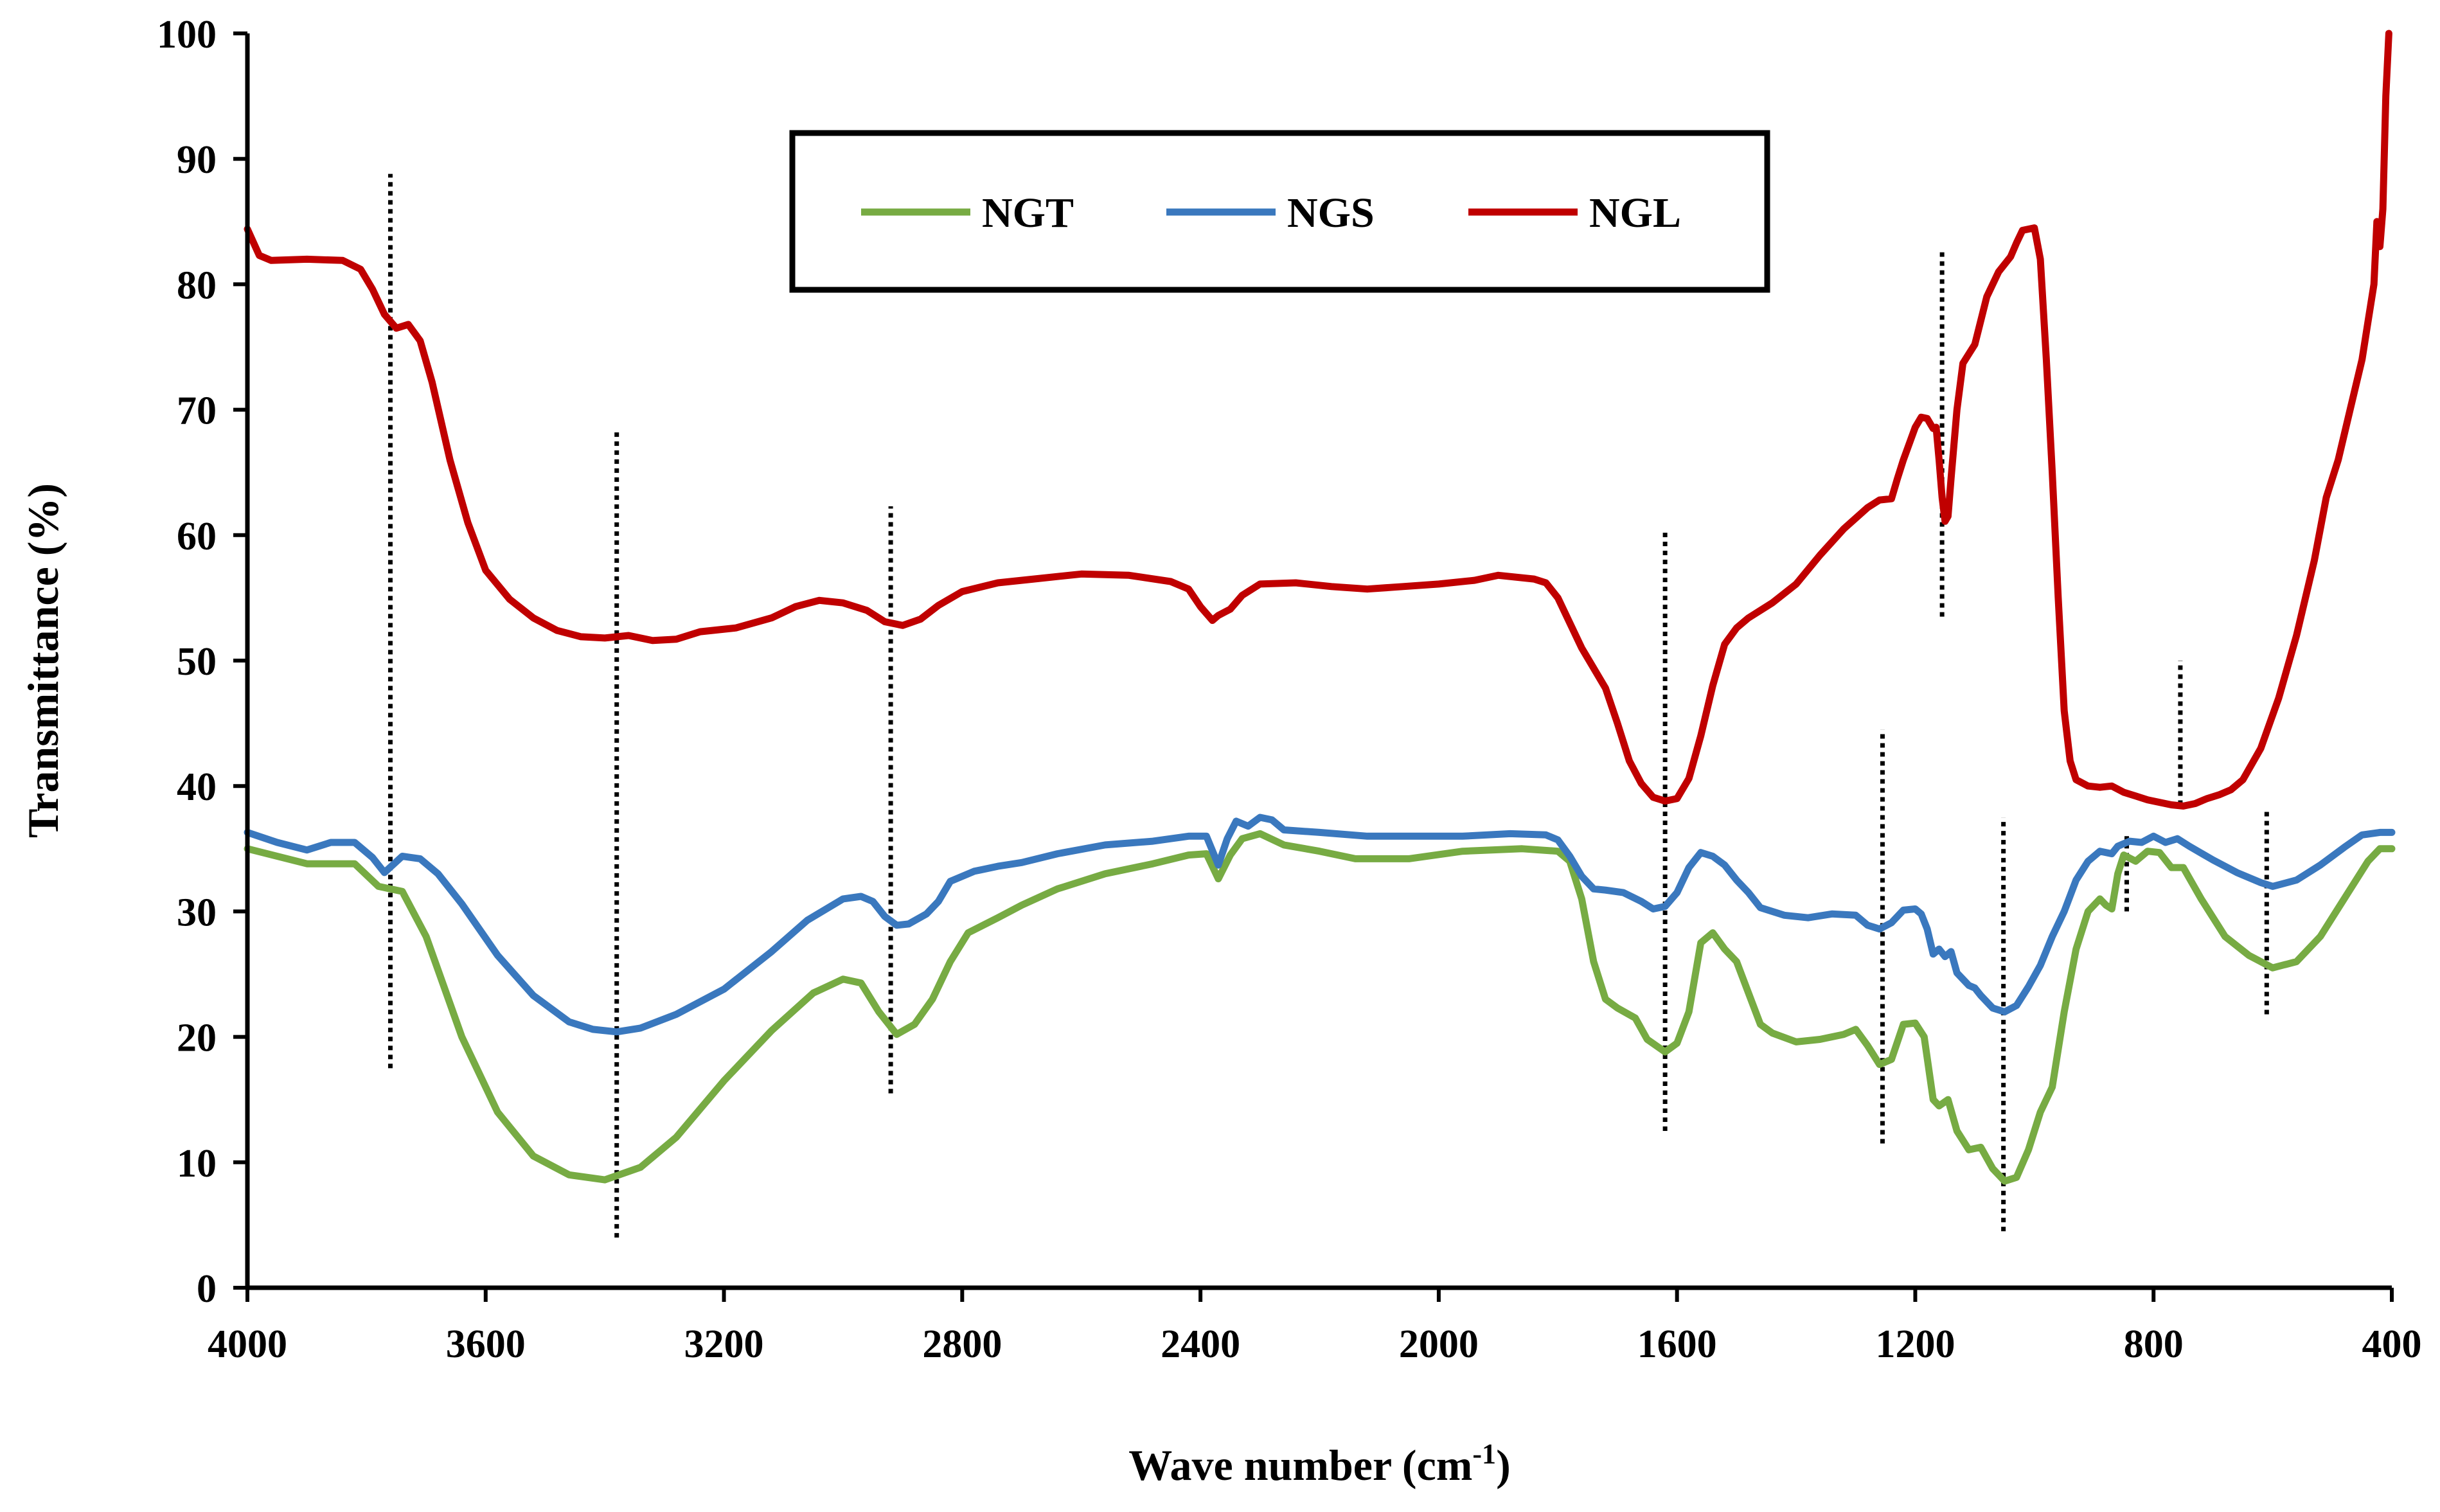 Image resolution: width=2440 pixels, height=1512 pixels. What do you see at coordinates (197, 285) in the screenshot?
I see `y-tick-label-80: 80` at bounding box center [197, 285].